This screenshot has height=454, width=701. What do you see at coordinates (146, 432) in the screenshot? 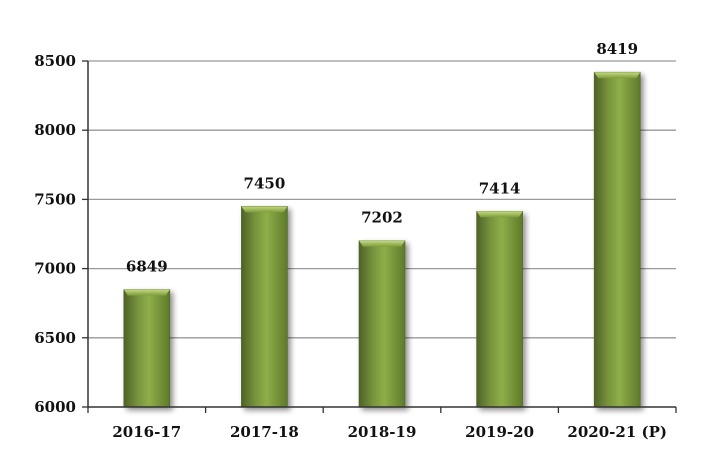
I see `x-tick-label: 2016-17` at bounding box center [146, 432].